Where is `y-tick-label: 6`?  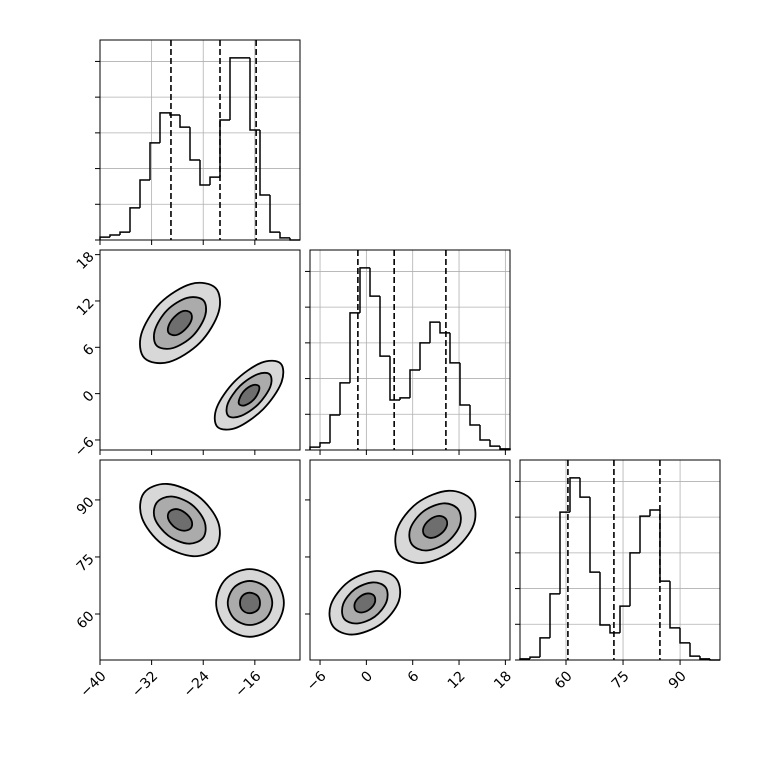 y-tick-label: 6 is located at coordinates (89, 351).